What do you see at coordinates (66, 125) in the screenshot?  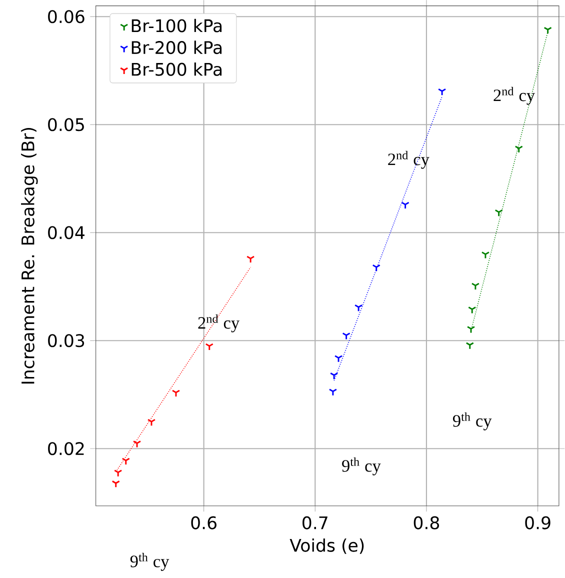 I see `y-tick-label: 0.05` at bounding box center [66, 125].